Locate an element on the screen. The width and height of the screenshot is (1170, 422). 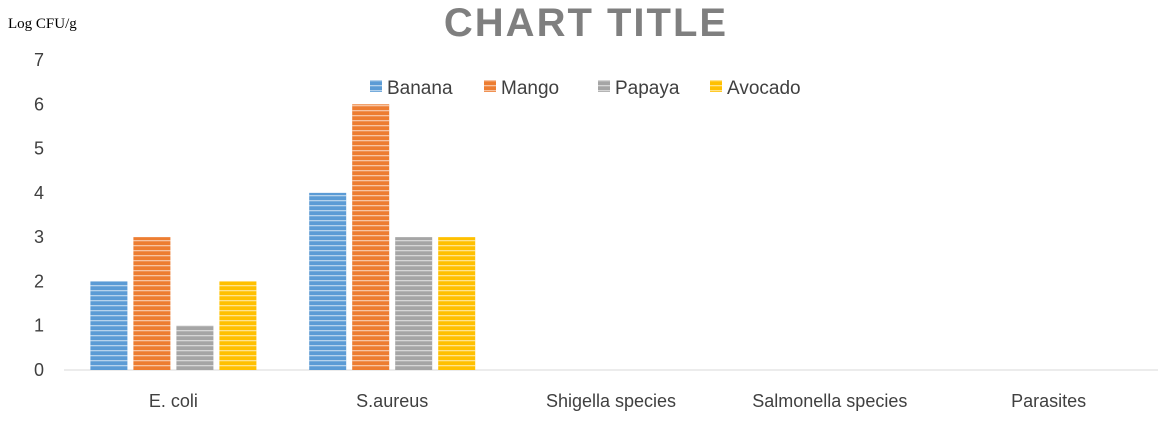
legend-item: Papaya is located at coordinates (639, 88).